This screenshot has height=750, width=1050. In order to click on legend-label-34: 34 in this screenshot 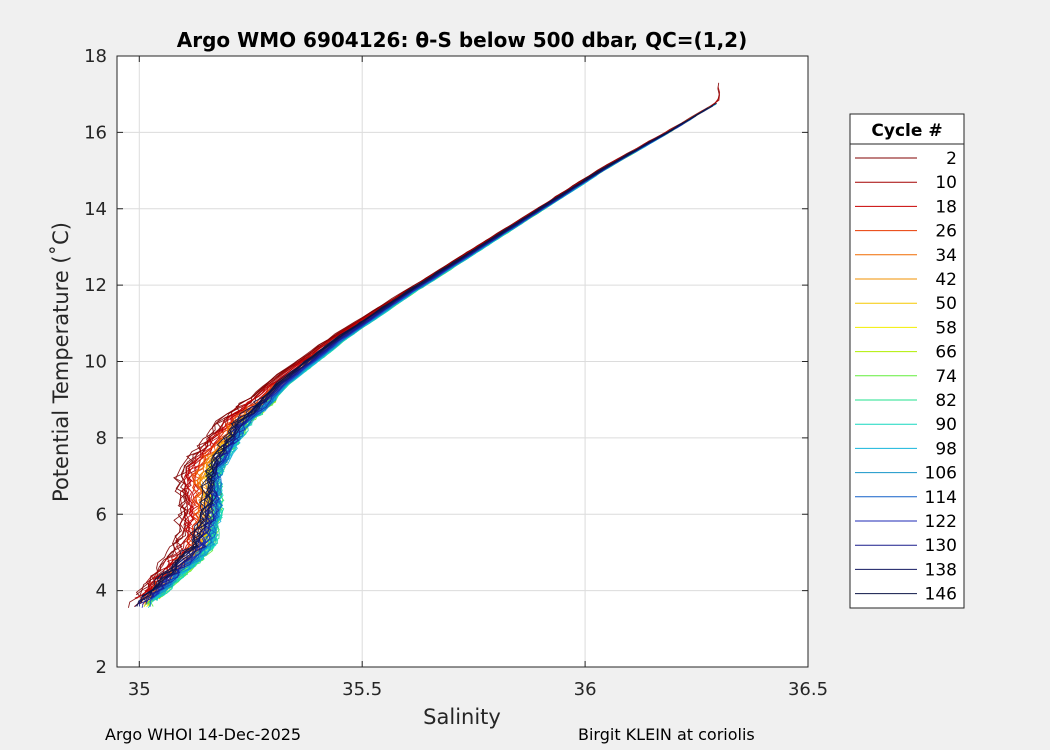, I will do `click(946, 256)`.